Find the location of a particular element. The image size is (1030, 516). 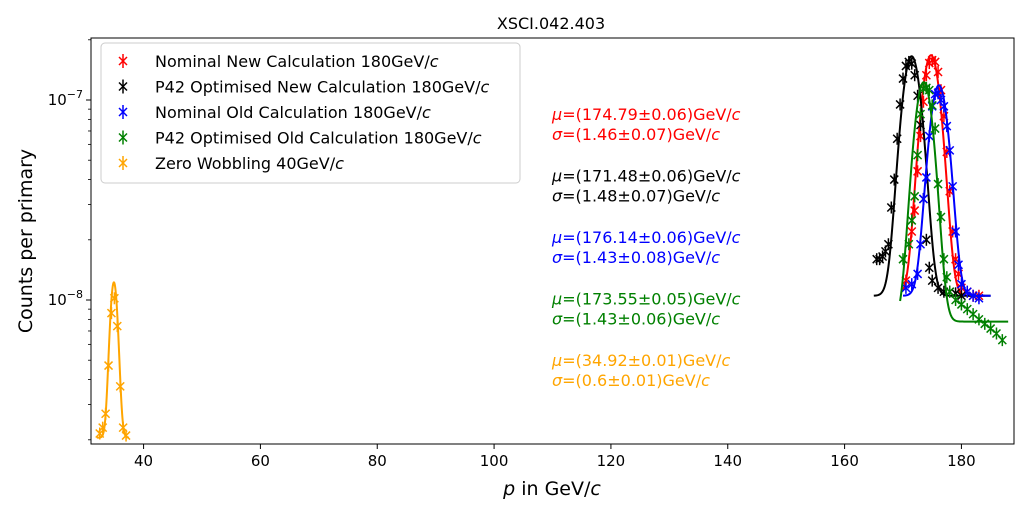

annotation-mu-2: μ=(176.14±0.06)GeV/c is located at coordinates (646, 237).